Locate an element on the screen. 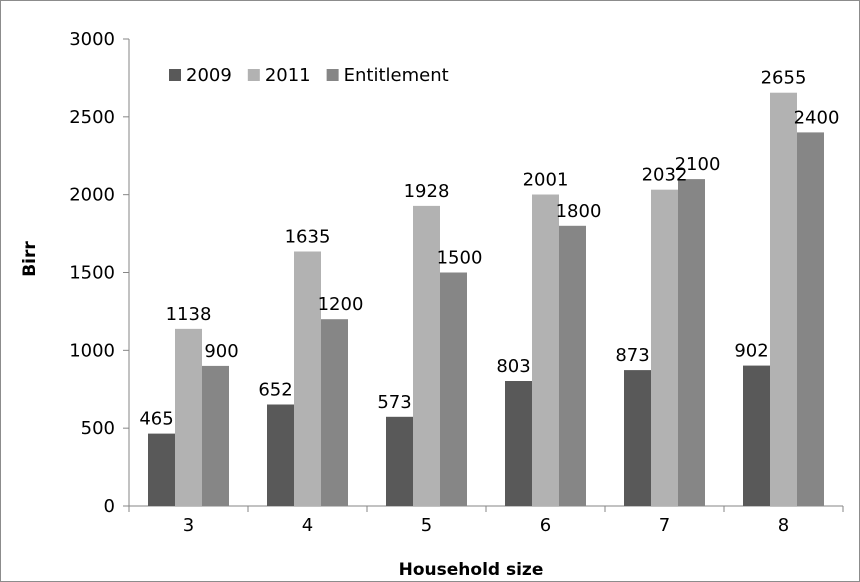 This screenshot has height=582, width=860. data-label: 465 is located at coordinates (156, 419).